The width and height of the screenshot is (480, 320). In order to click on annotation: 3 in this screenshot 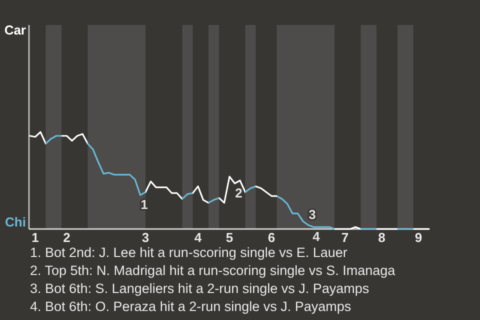, I will do `click(312, 214)`.